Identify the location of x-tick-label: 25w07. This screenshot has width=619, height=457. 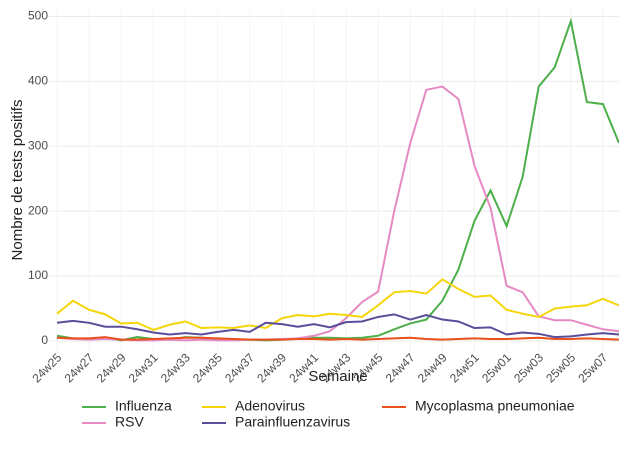
(592, 367).